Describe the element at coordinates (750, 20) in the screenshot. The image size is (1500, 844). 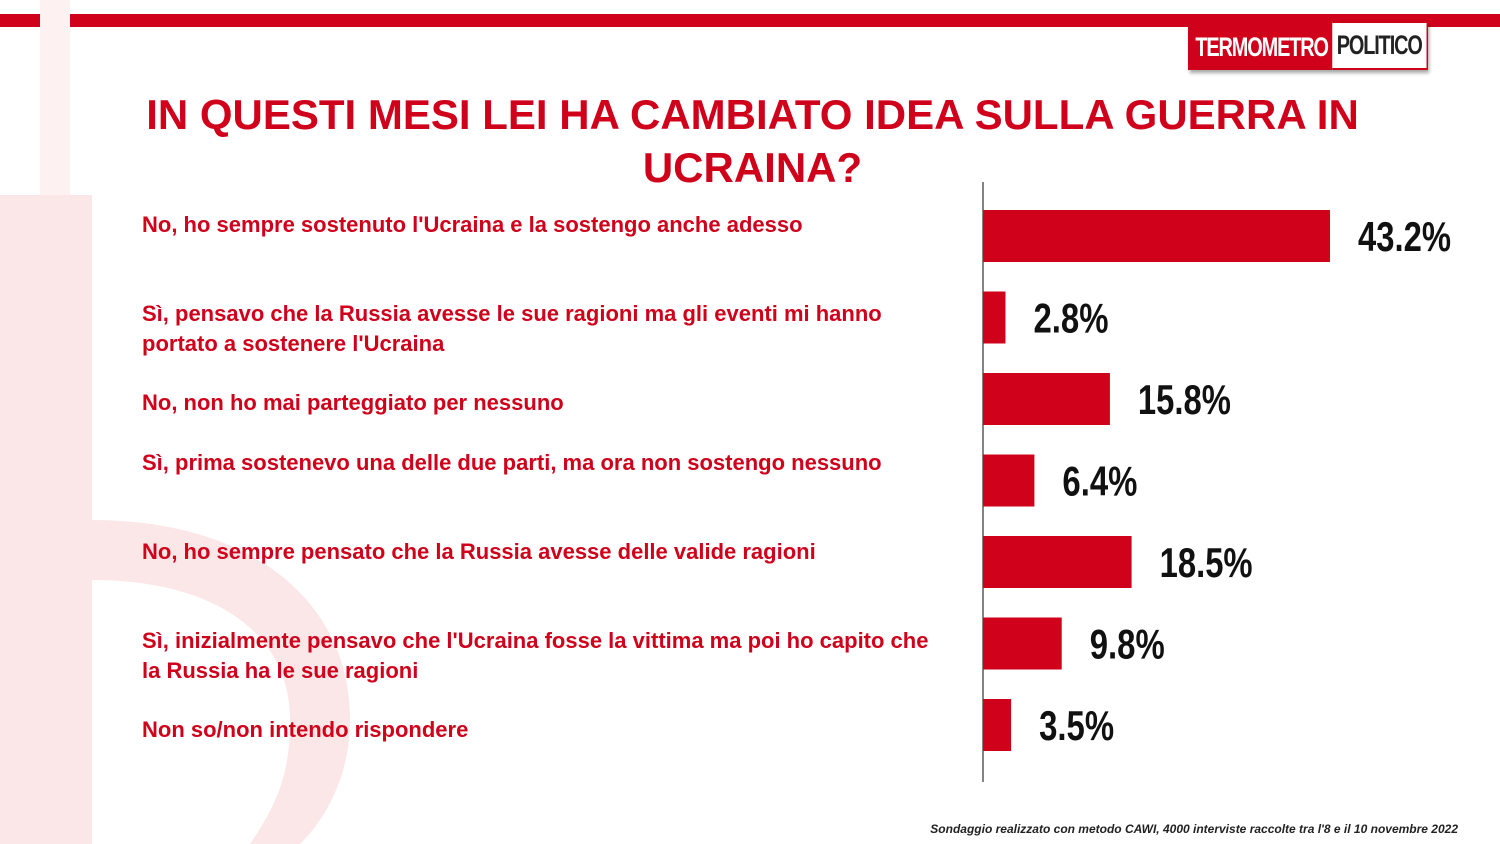
I see `top-accent-bar` at that location.